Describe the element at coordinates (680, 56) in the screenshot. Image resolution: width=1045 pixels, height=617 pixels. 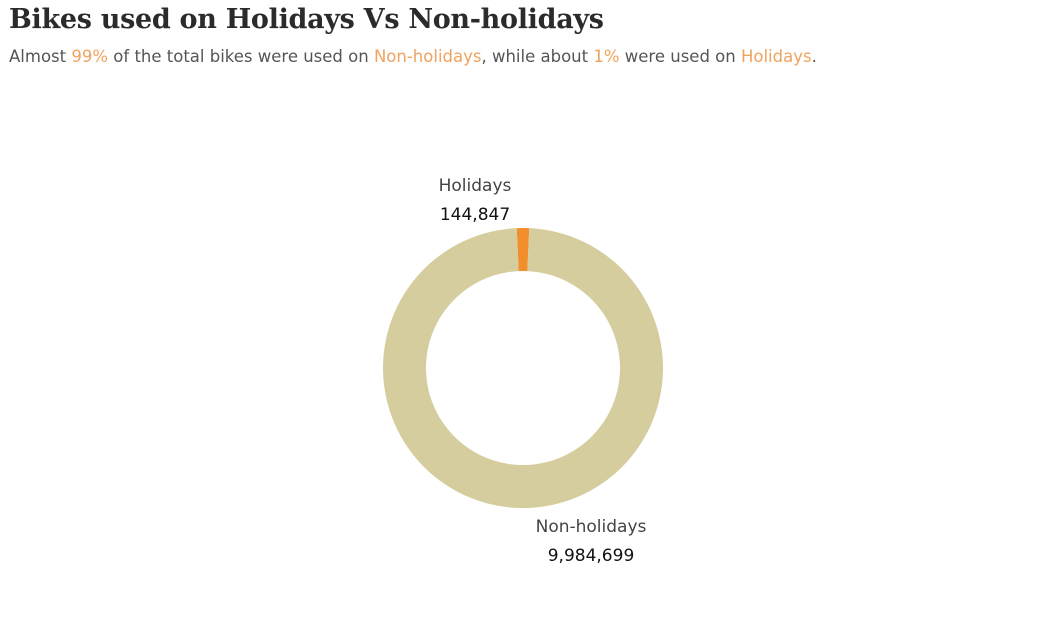
I see `subtitle-text-4: were used on` at that location.